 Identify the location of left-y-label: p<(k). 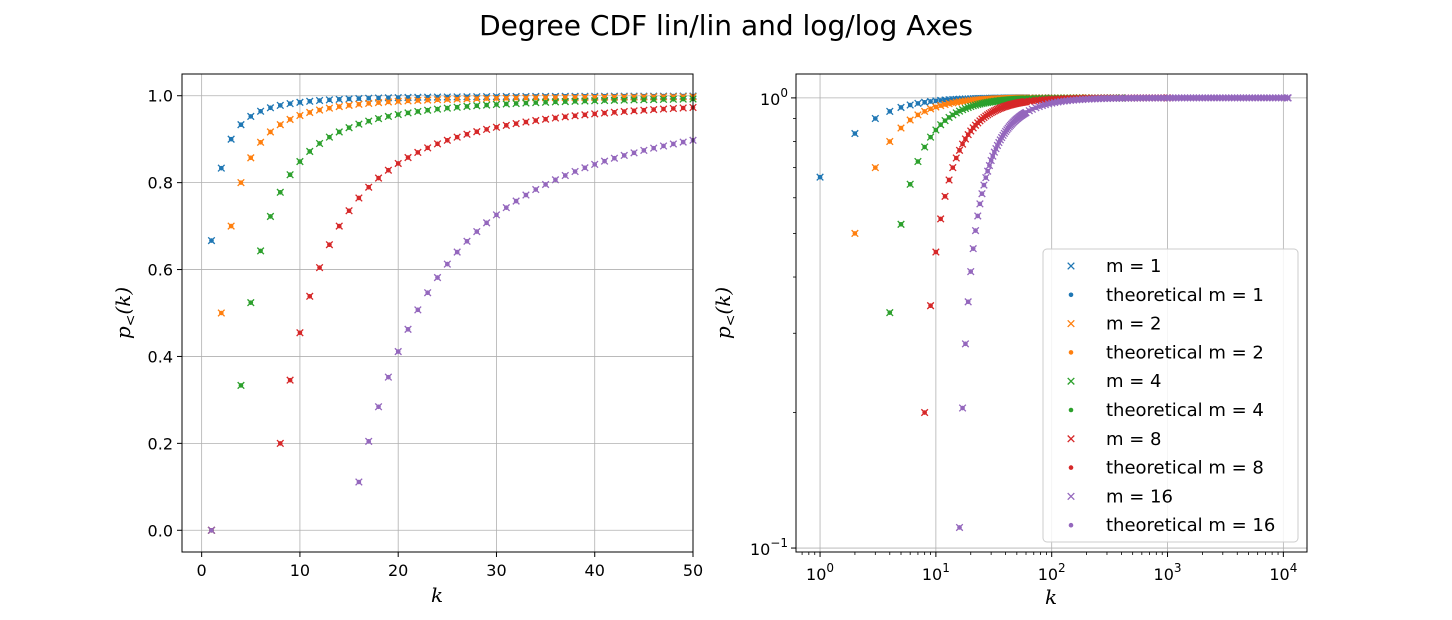
(125, 313).